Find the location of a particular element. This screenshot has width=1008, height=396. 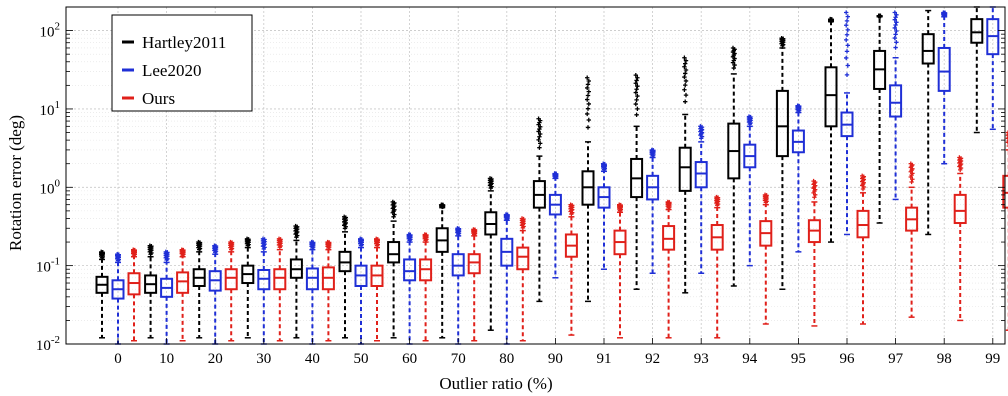

x-tick-label: 90 is located at coordinates (555, 359).